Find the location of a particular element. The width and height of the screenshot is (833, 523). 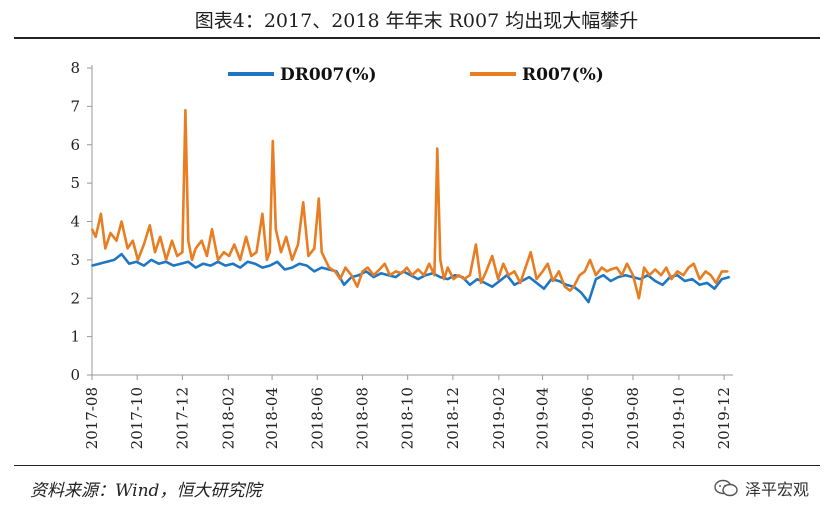

x-tick-label: 2019-02 is located at coordinates (499, 418).